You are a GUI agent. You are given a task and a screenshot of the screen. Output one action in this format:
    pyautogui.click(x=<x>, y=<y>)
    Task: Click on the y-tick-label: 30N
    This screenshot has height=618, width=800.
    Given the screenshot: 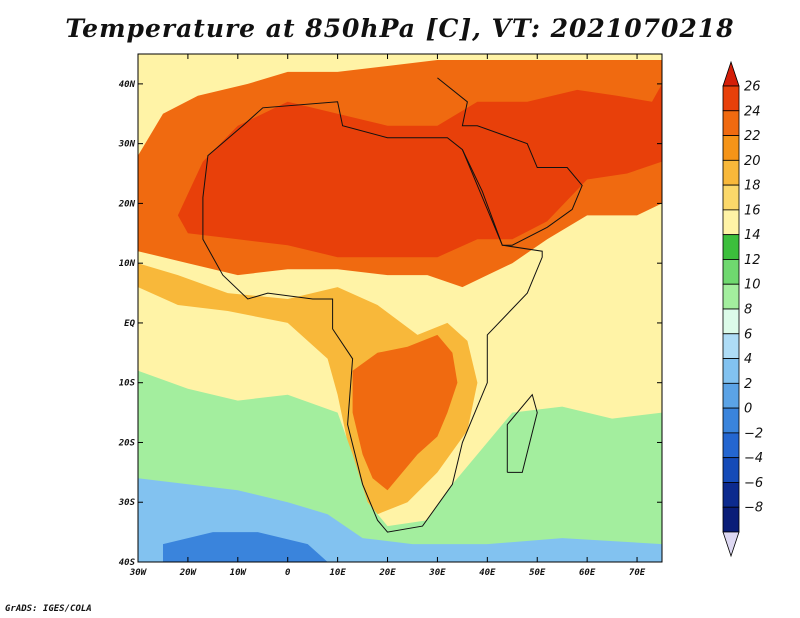 What is the action you would take?
    pyautogui.click(x=127, y=145)
    